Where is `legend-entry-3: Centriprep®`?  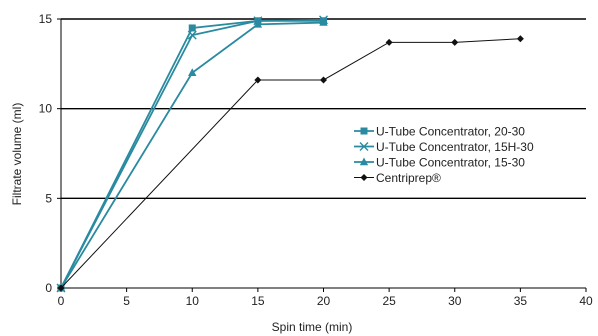 legend-entry-3: Centriprep® is located at coordinates (397, 178).